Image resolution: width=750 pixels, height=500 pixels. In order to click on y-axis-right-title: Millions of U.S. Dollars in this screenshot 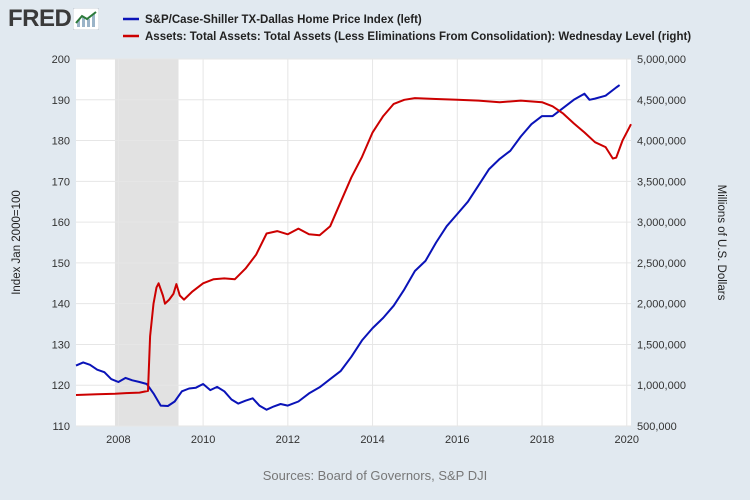, I will do `click(721, 243)`.